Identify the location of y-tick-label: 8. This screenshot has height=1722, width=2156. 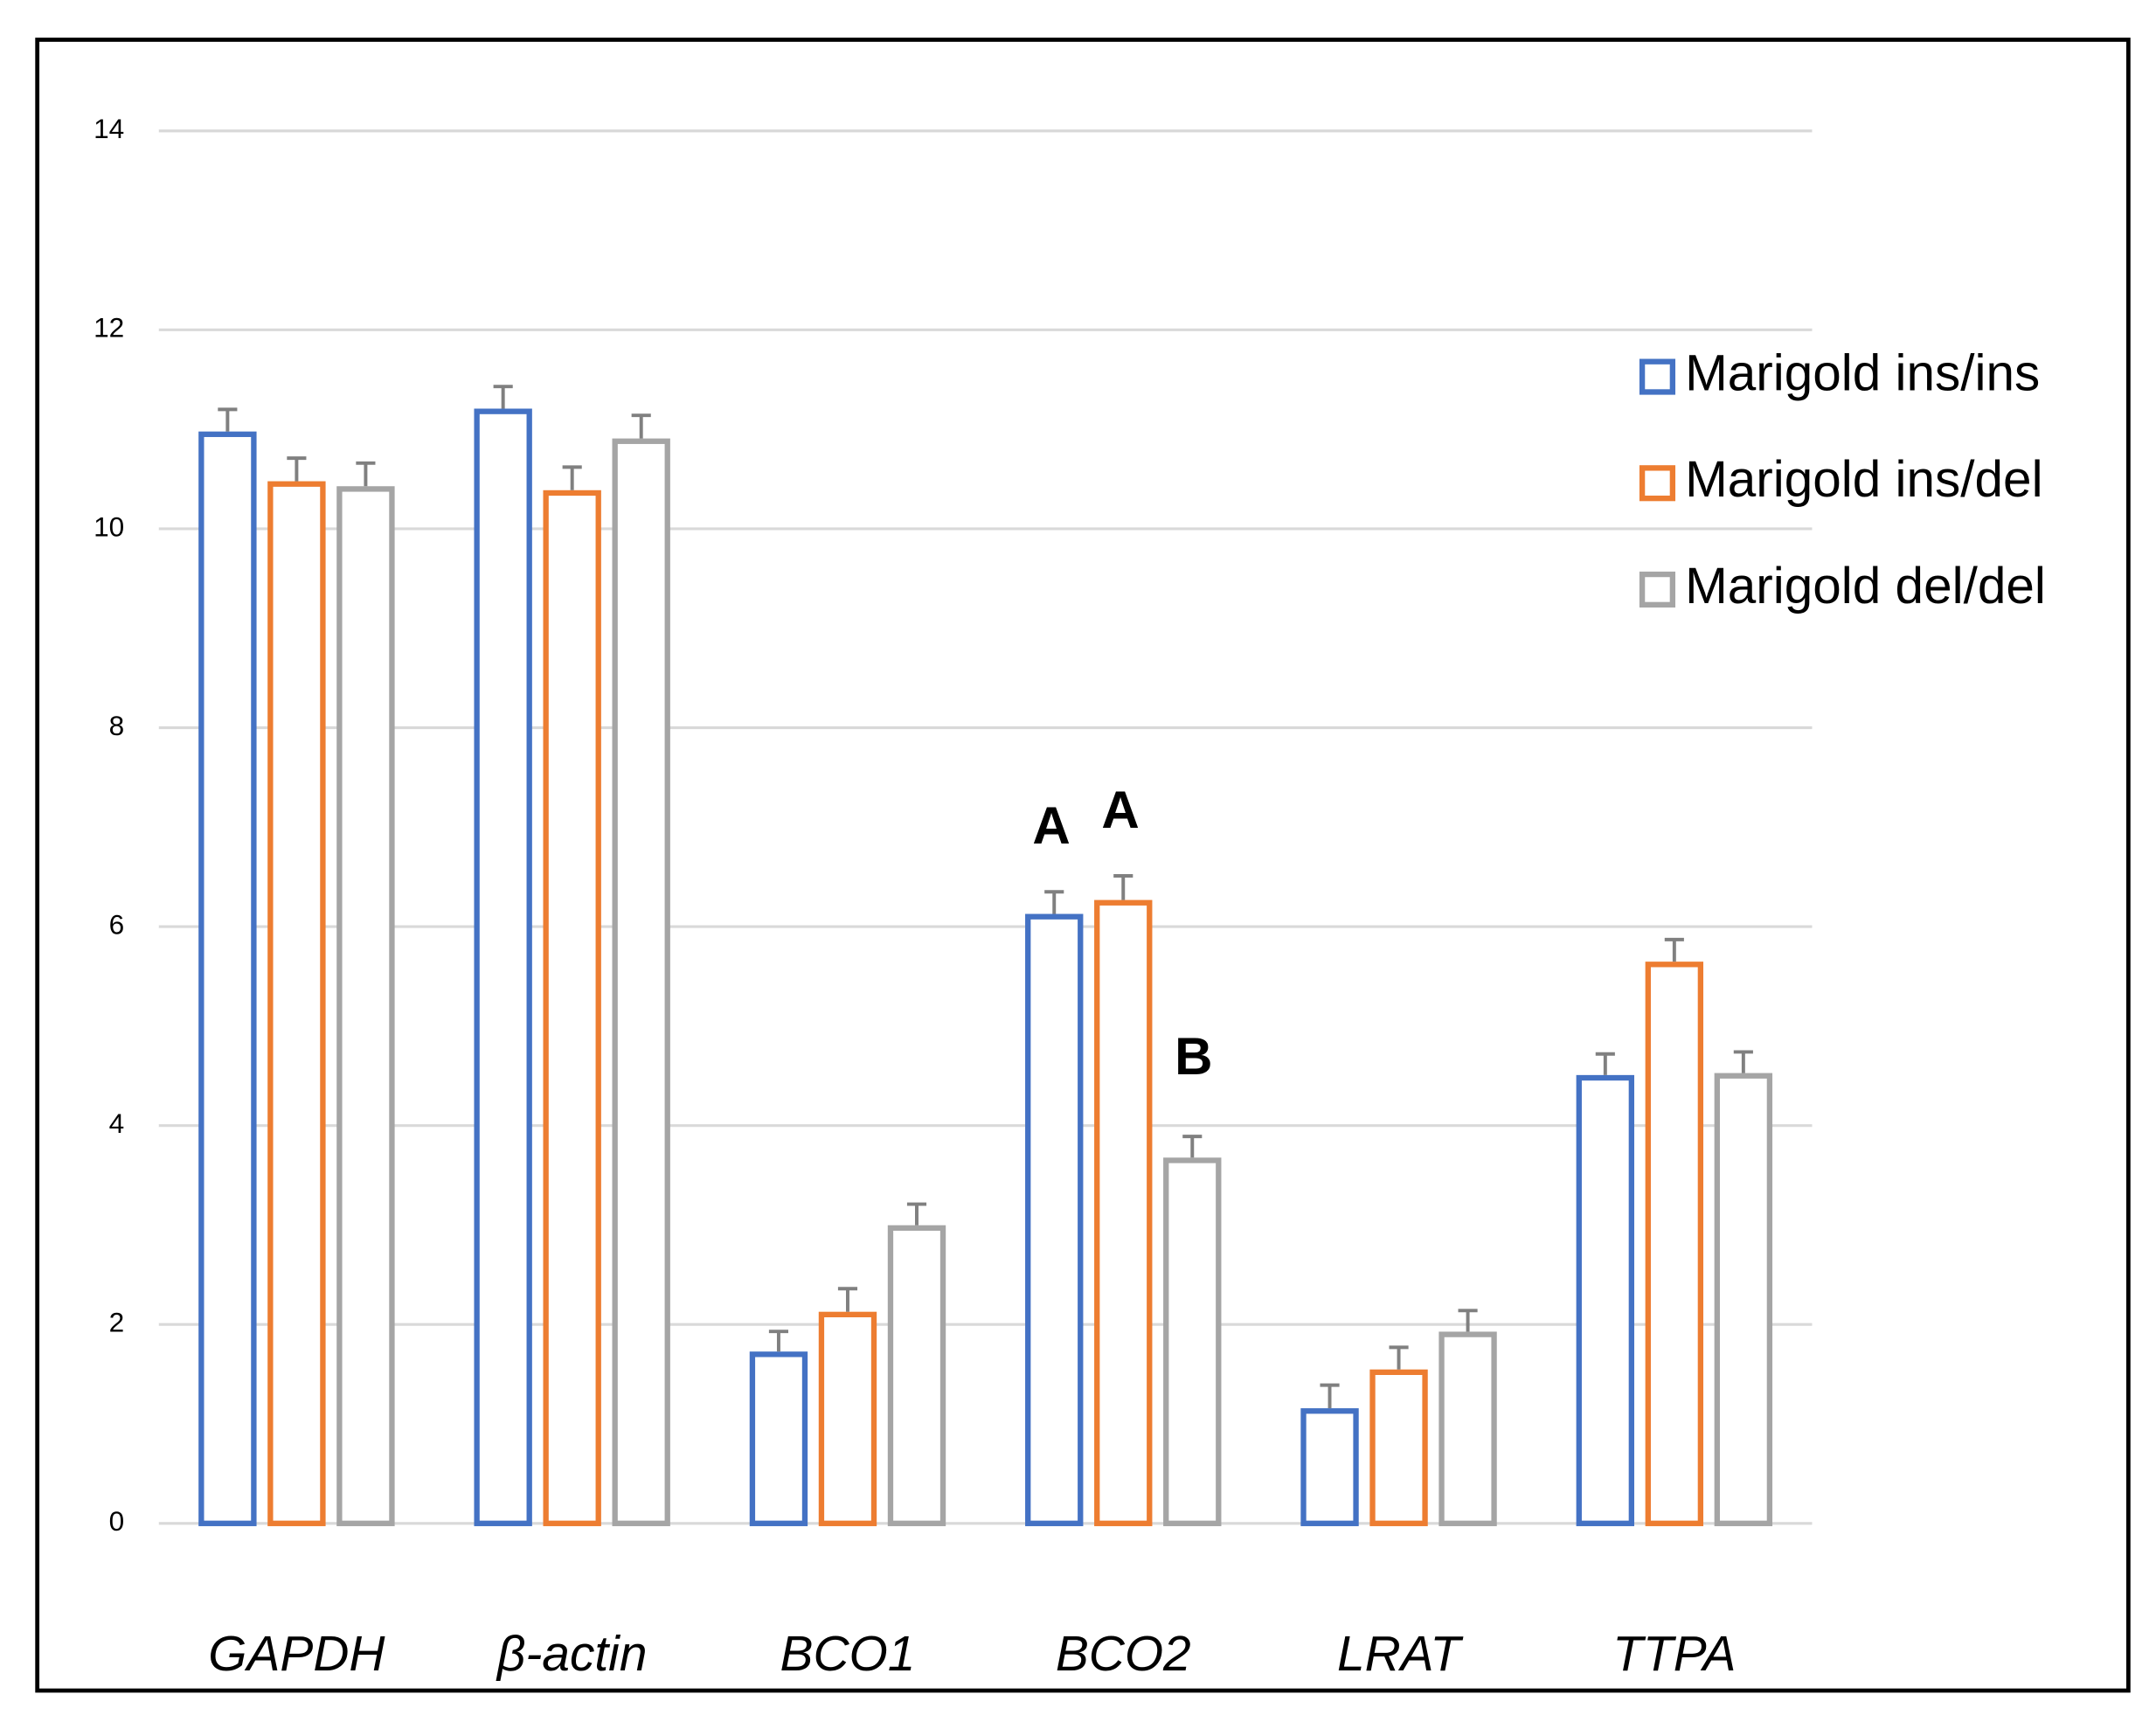
(117, 725).